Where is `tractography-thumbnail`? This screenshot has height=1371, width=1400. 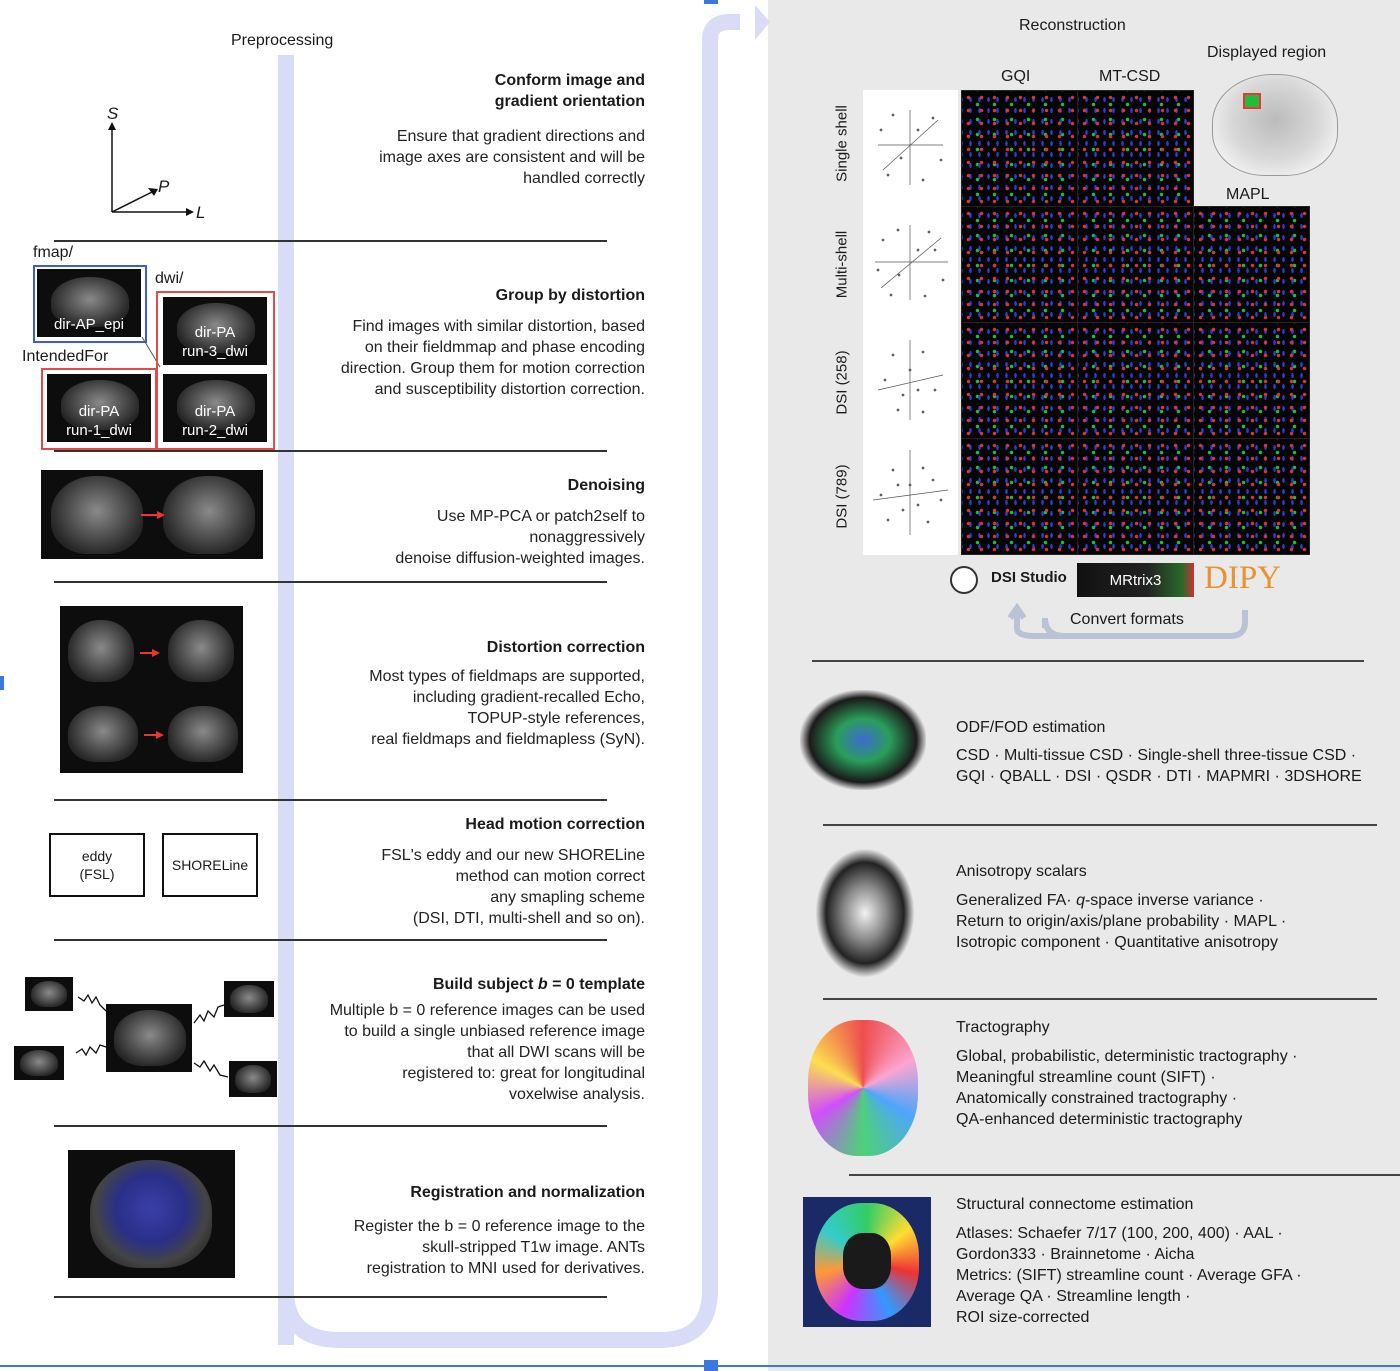
tractography-thumbnail is located at coordinates (863, 1088).